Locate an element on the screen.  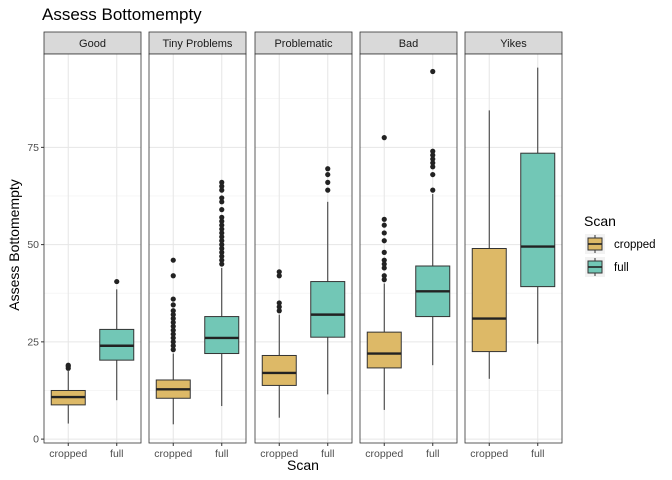
legend: Scan cropped full is located at coordinates (620, 245).